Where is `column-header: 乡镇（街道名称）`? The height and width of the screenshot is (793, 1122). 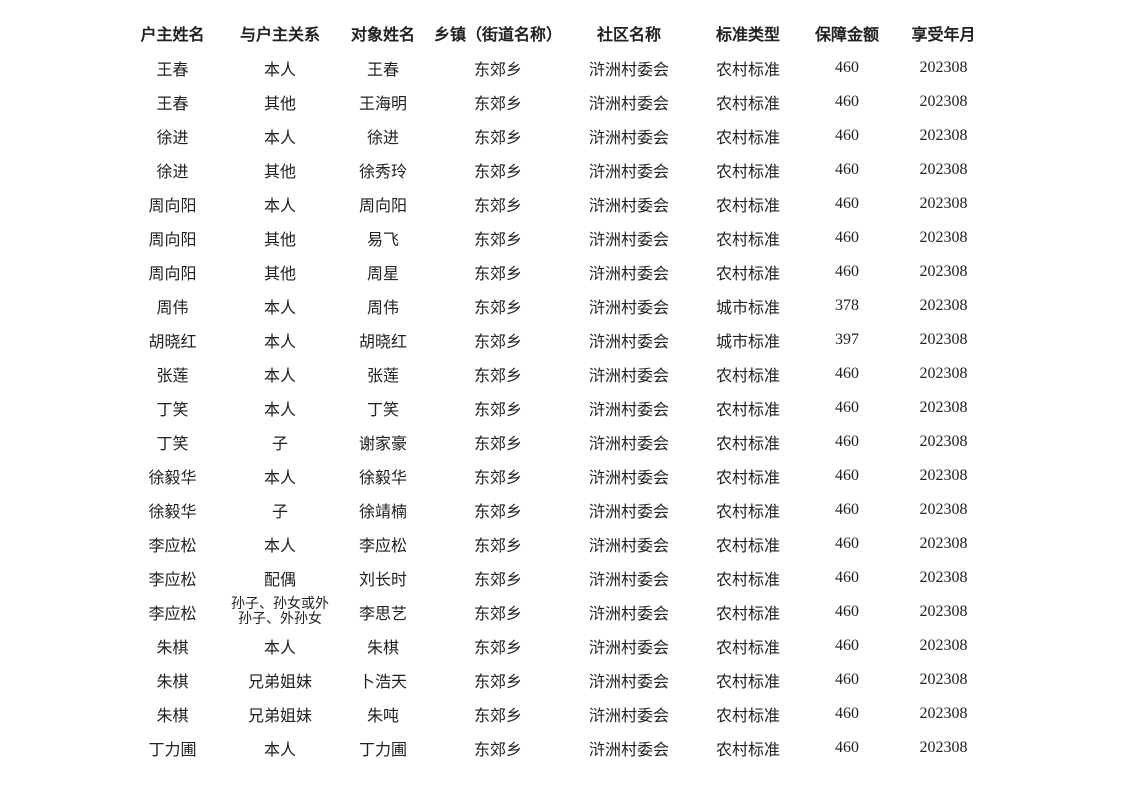
column-header: 乡镇（街道名称） is located at coordinates (498, 35).